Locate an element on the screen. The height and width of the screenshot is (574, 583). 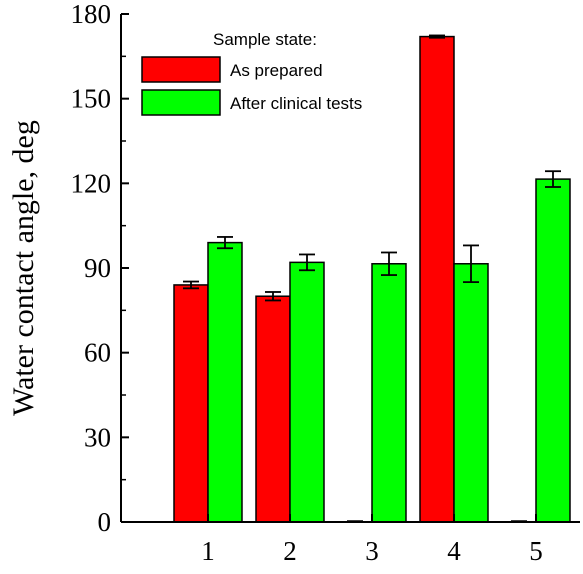
y-tick-label-90: 90 is located at coordinates (97, 268).